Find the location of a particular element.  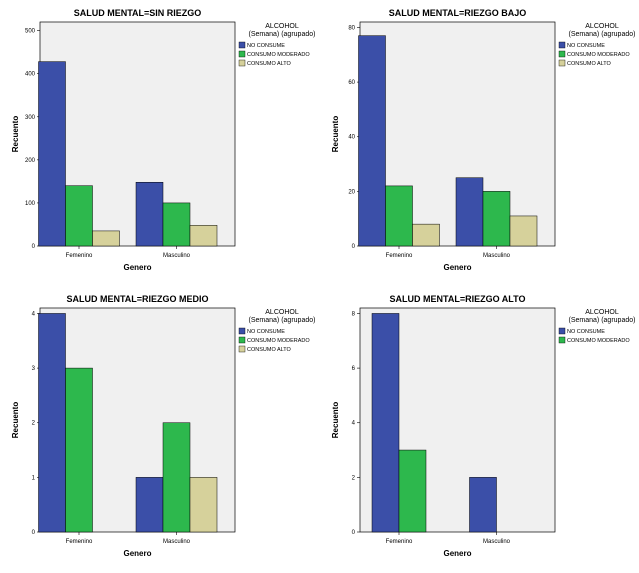

y-tick-label: 20 is located at coordinates (351, 192).